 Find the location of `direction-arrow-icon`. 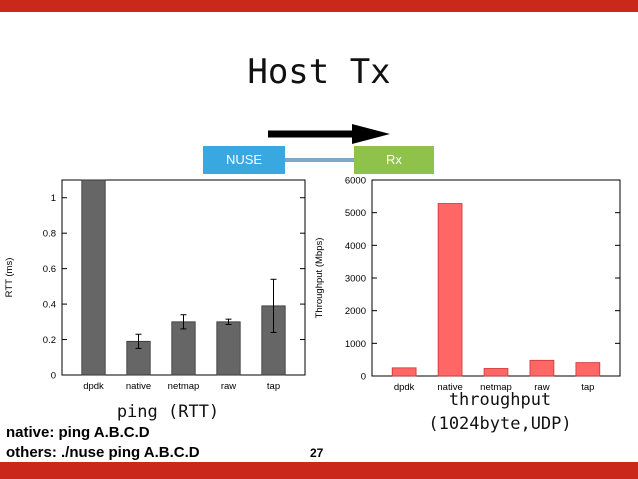

direction-arrow-icon is located at coordinates (329, 134).